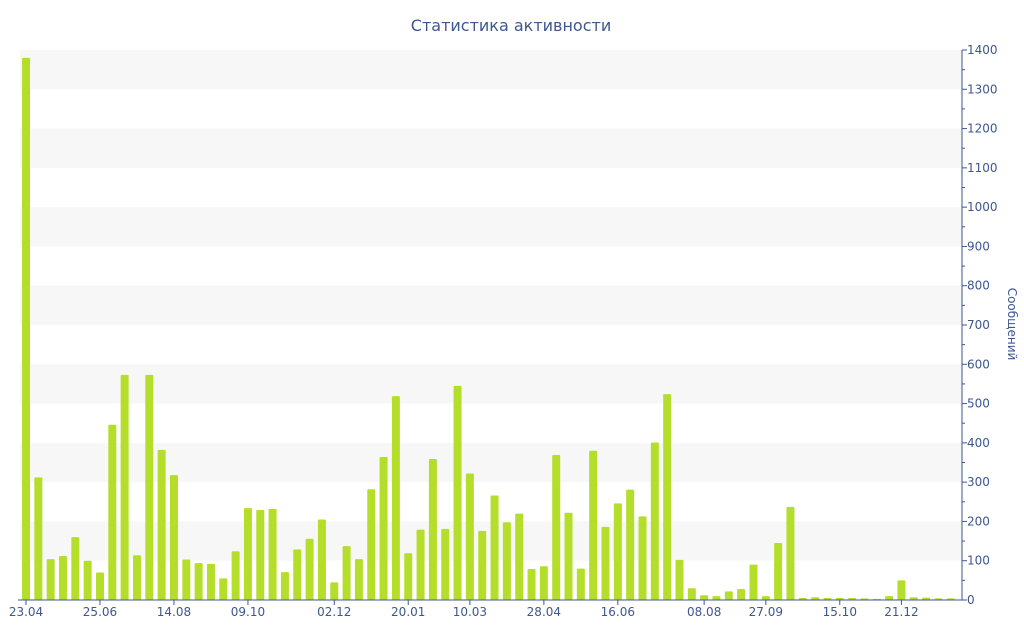 The height and width of the screenshot is (640, 1024). What do you see at coordinates (978, 443) in the screenshot?
I see `y-tick-label: 400` at bounding box center [978, 443].